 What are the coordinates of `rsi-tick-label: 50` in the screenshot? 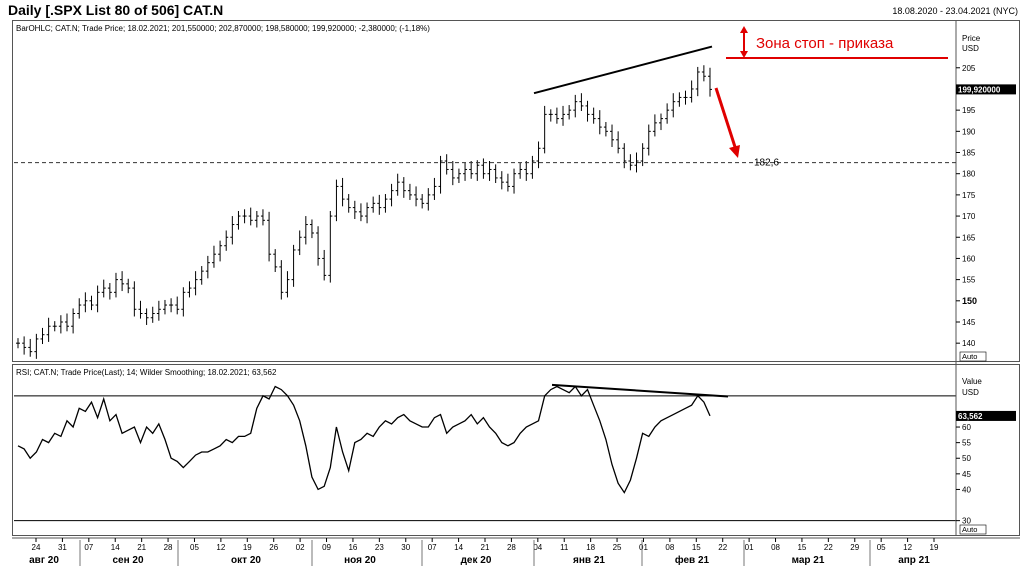 It's located at (966, 458).